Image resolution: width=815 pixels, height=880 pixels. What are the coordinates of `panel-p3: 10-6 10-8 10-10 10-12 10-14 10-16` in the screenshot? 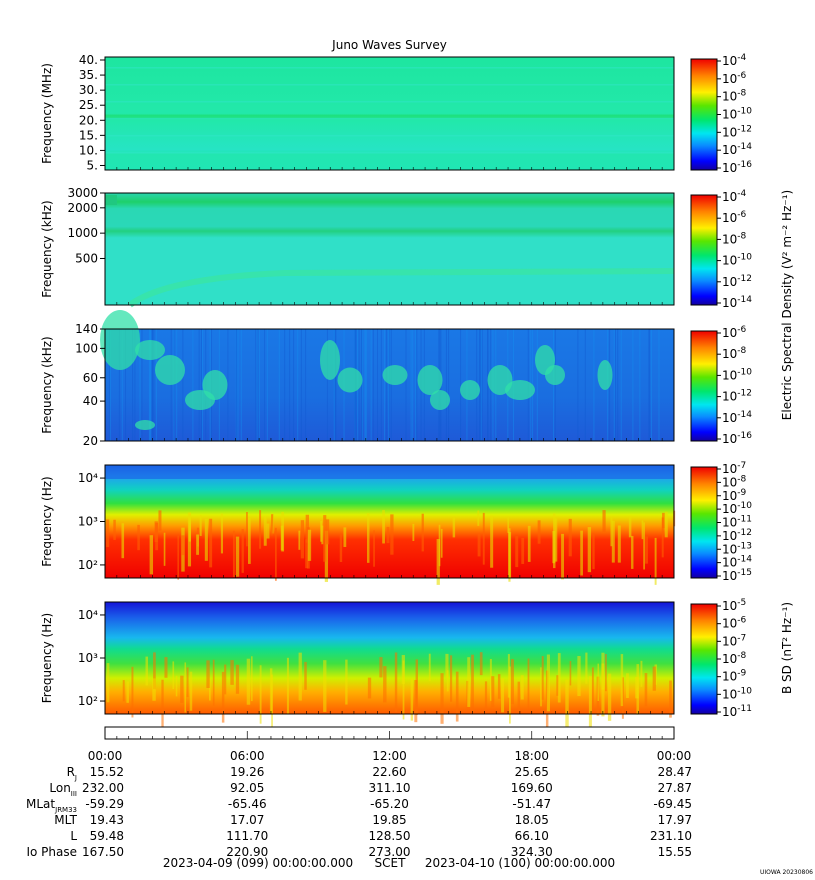 It's located at (426, 378).